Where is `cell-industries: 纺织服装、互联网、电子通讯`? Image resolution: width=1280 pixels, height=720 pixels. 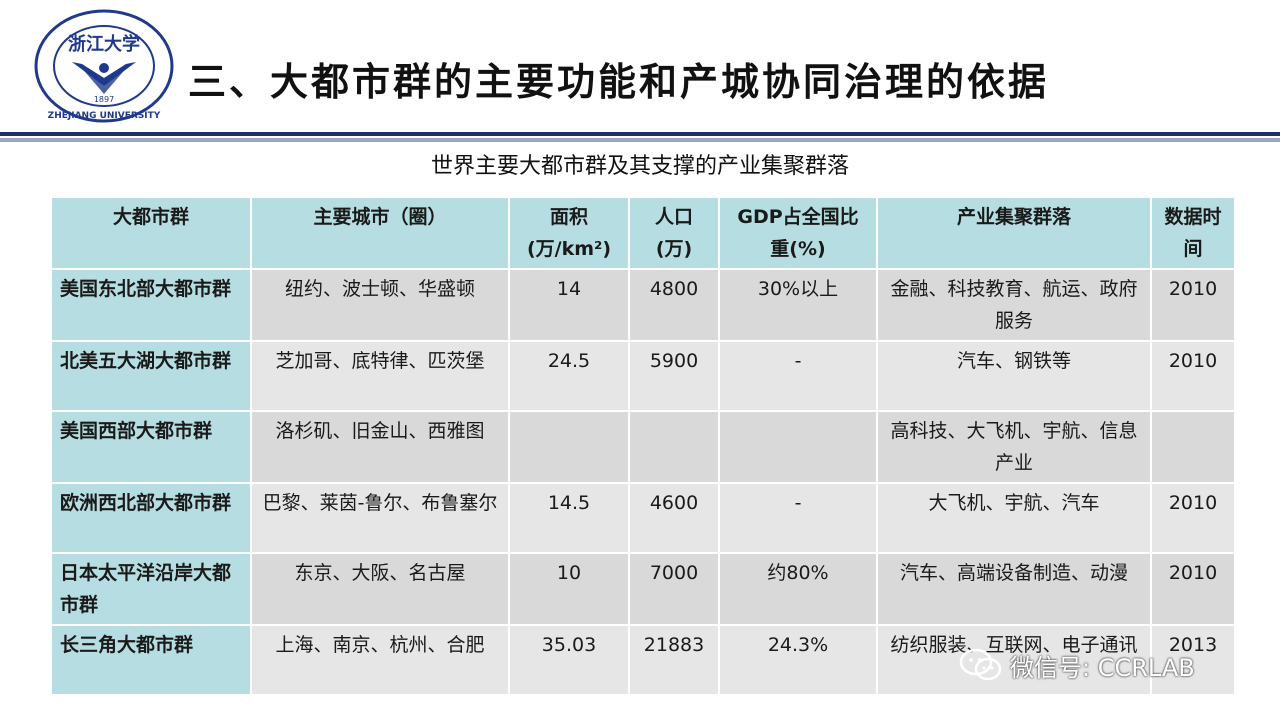
cell-industries: 纺织服装、互联网、电子通讯 is located at coordinates (1014, 660).